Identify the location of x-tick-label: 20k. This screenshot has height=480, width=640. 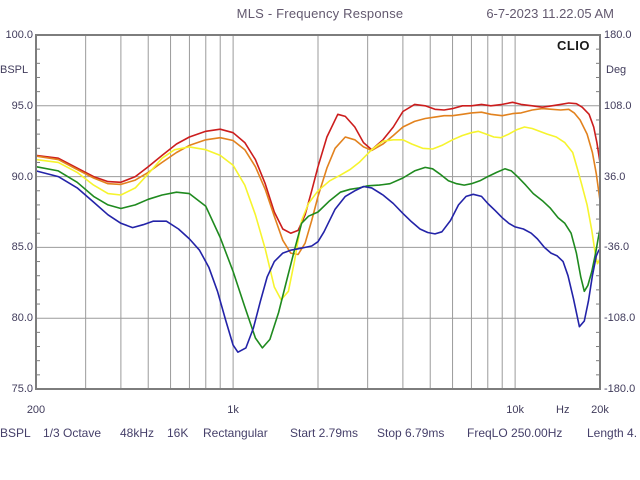
(600, 410).